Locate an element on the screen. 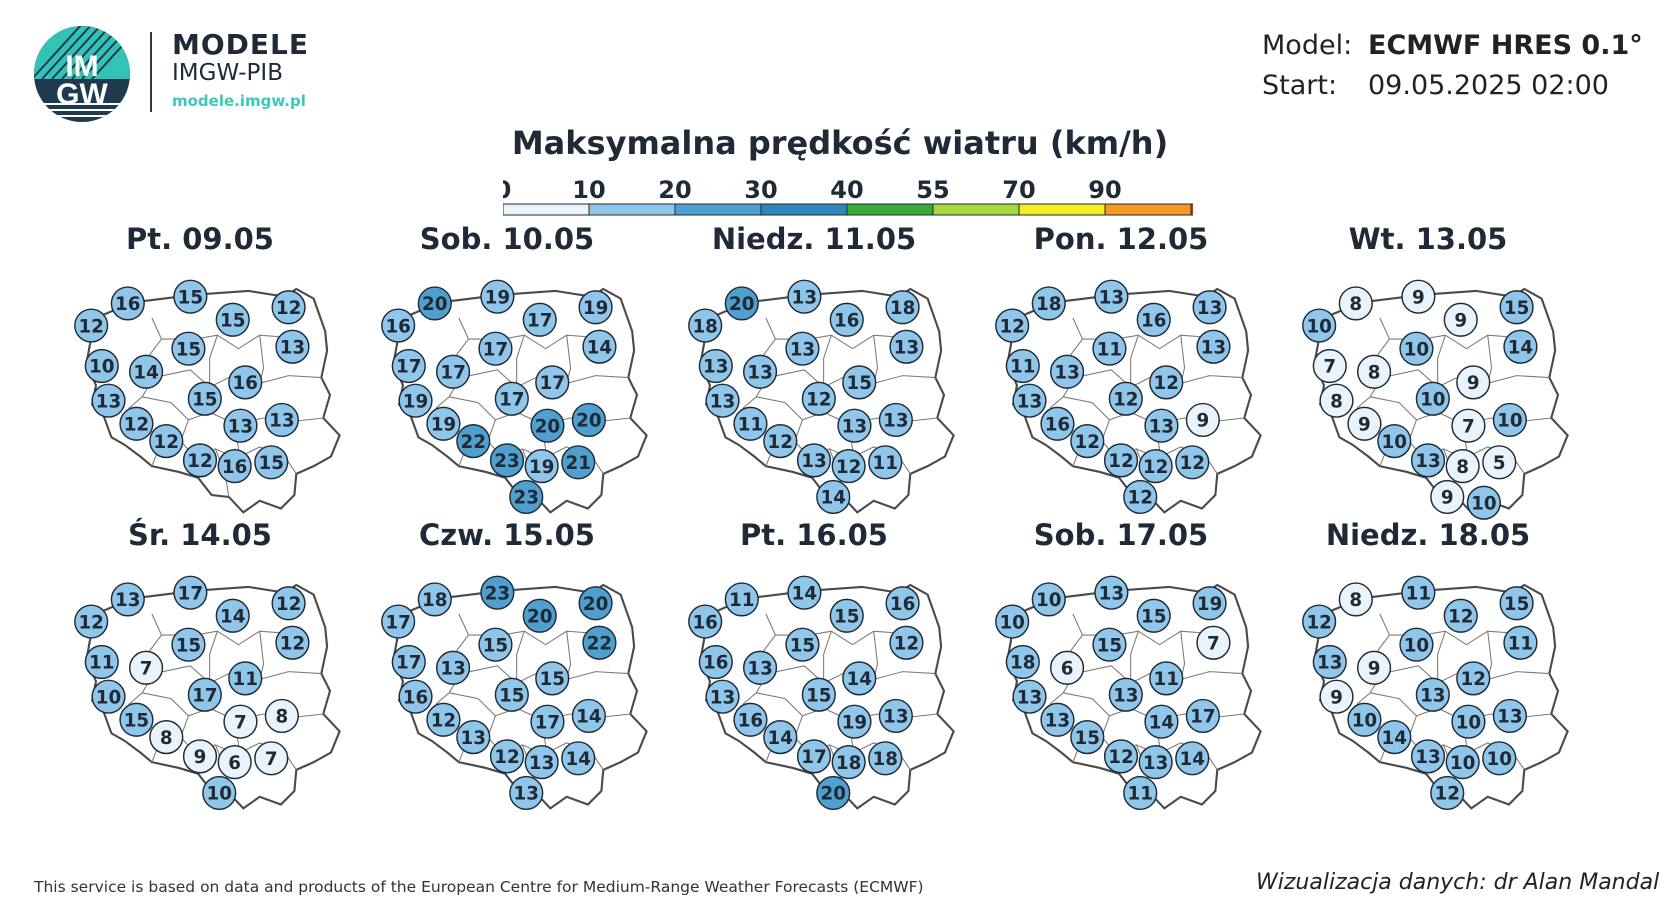 The width and height of the screenshot is (1680, 900). brand-subtitle: IMGW-PIB is located at coordinates (227, 73).